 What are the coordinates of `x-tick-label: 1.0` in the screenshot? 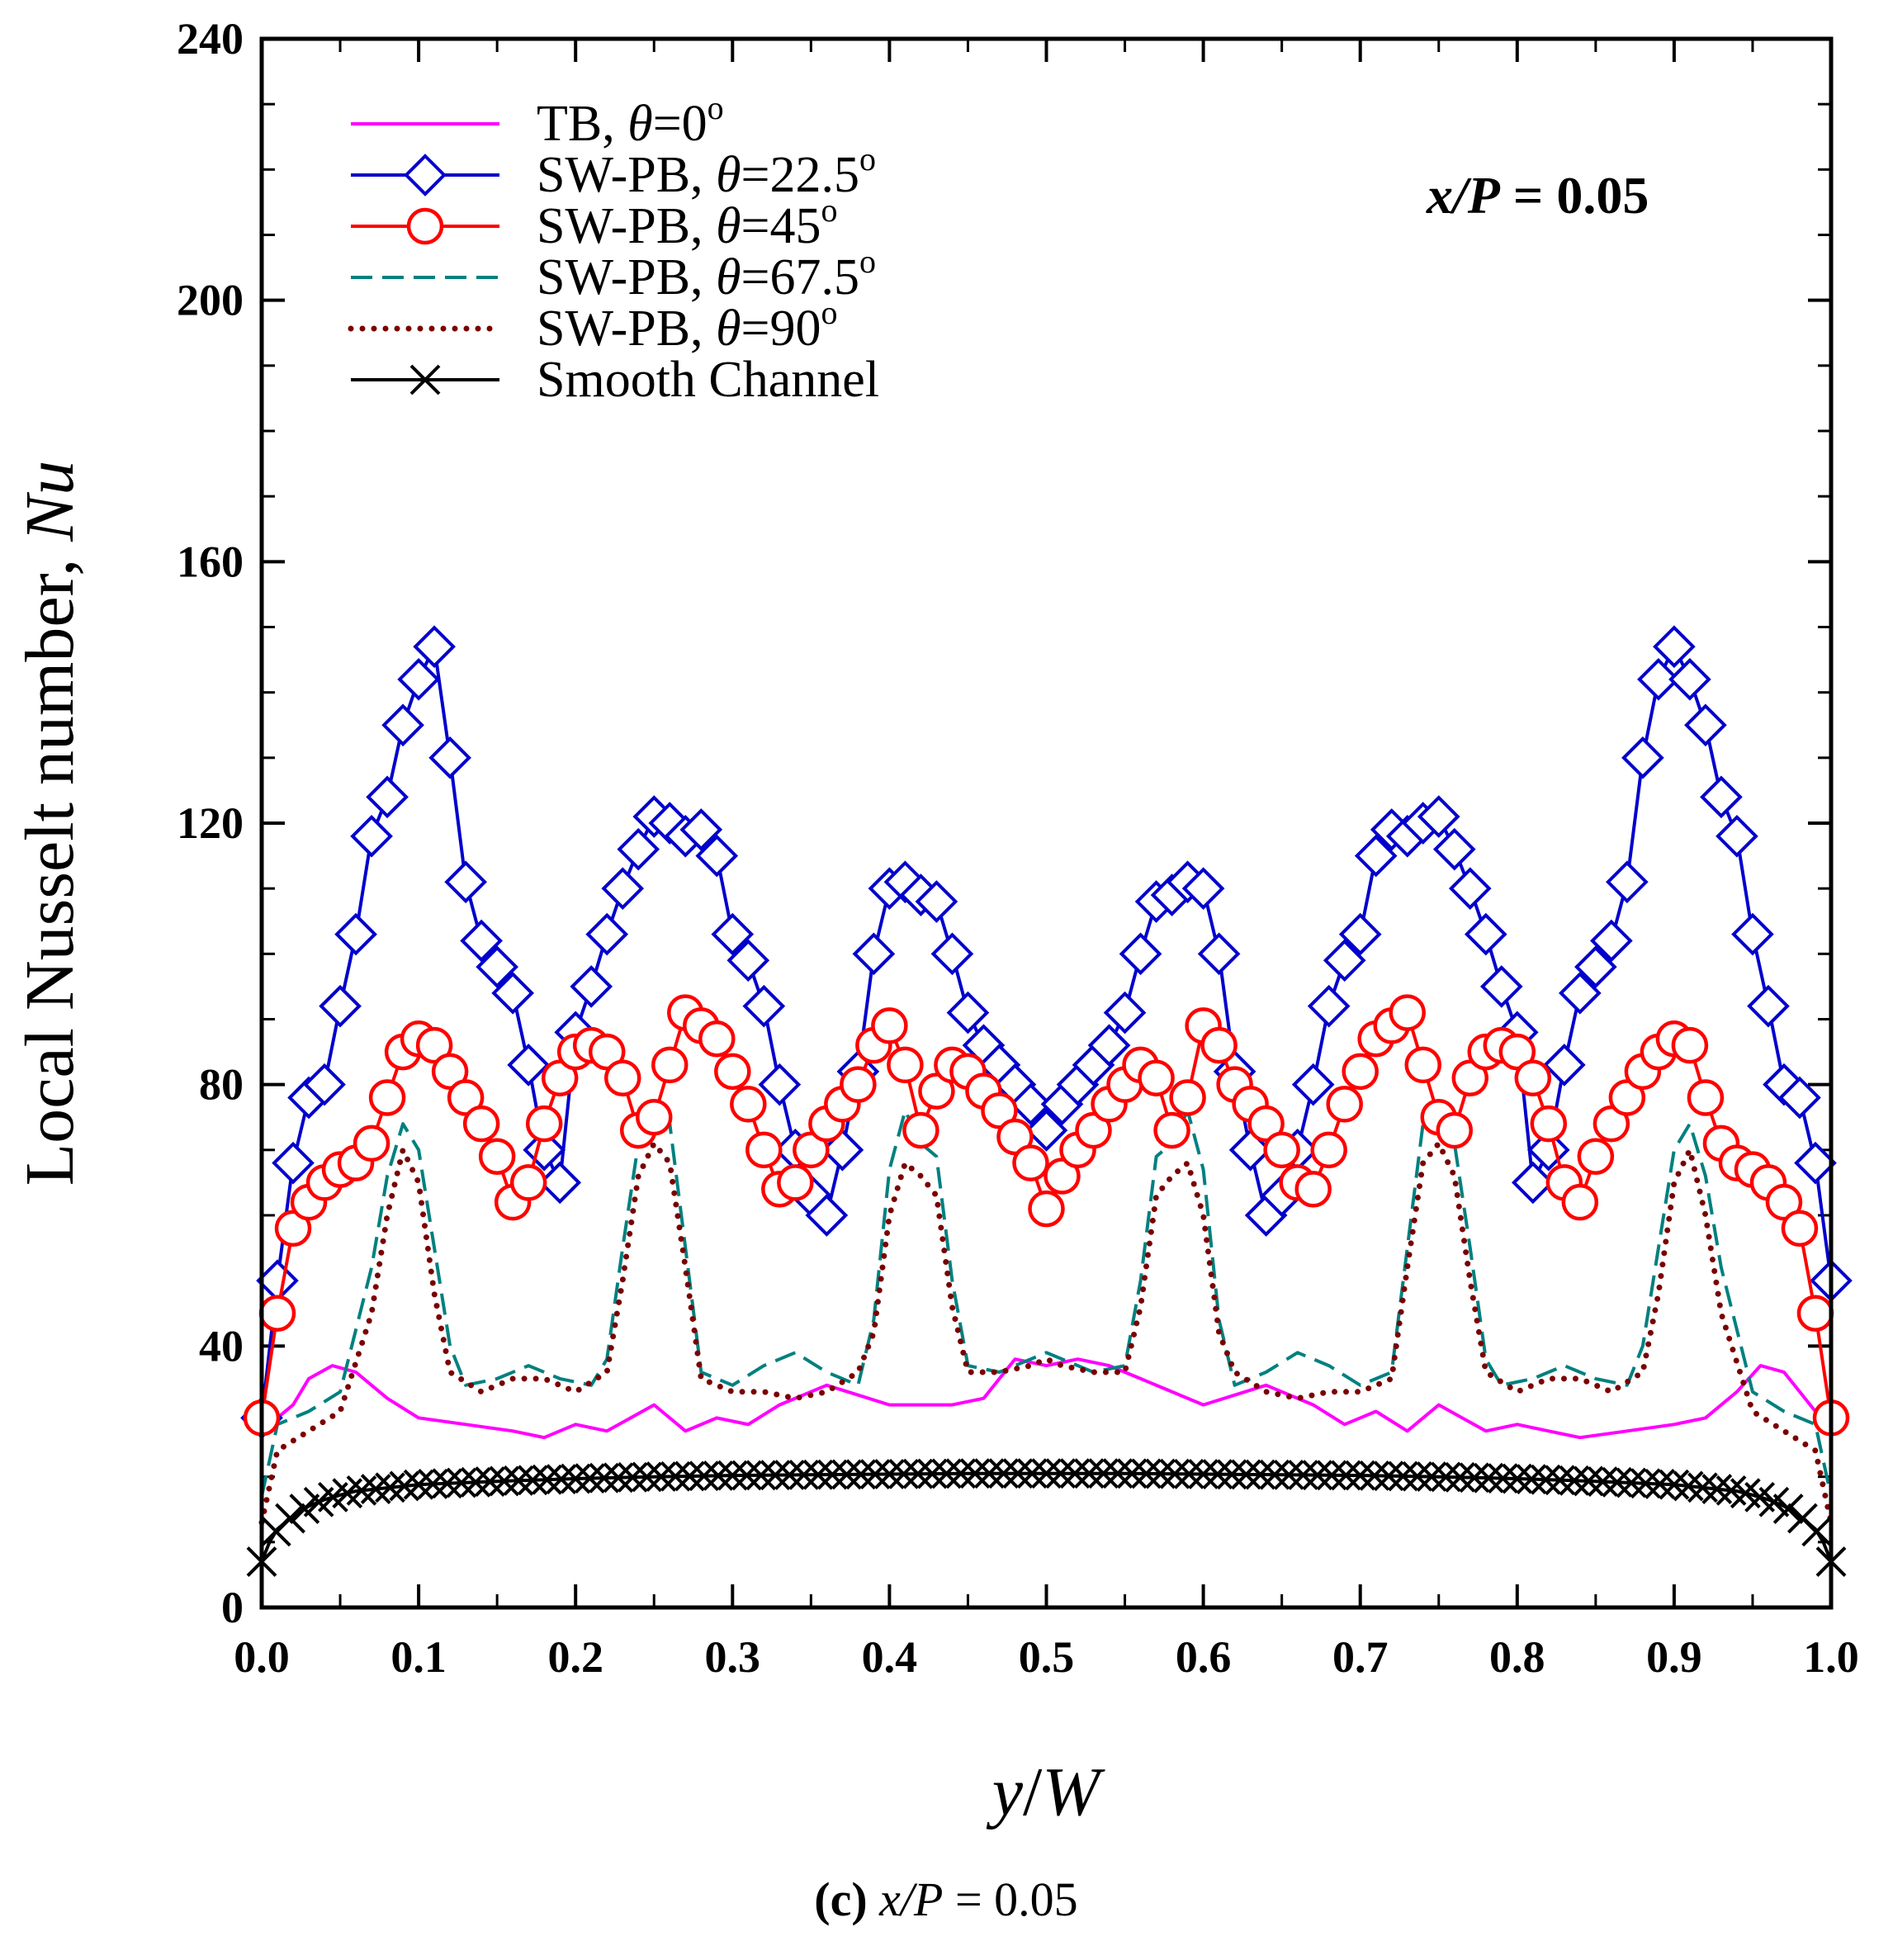 It's located at (1831, 1657).